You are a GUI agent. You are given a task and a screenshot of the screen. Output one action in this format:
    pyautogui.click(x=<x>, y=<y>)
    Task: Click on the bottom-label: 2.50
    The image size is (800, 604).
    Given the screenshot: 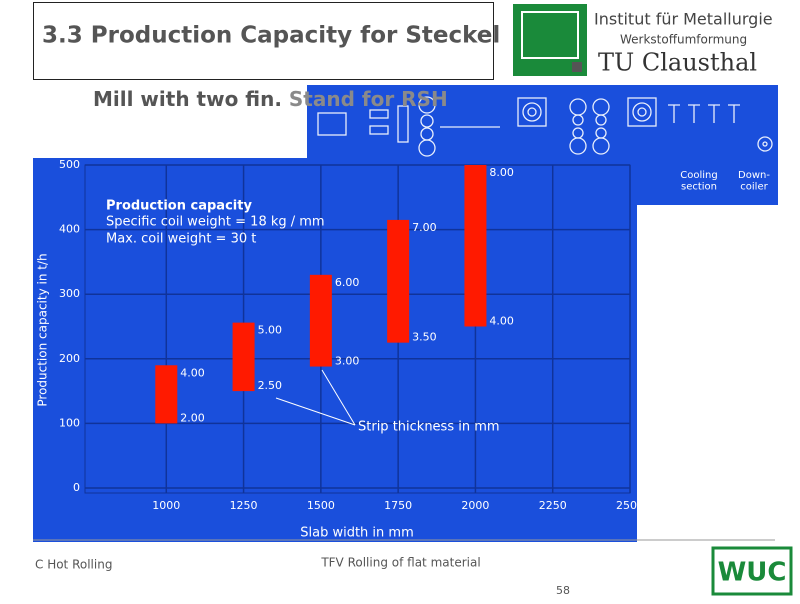 What is the action you would take?
    pyautogui.click(x=270, y=385)
    